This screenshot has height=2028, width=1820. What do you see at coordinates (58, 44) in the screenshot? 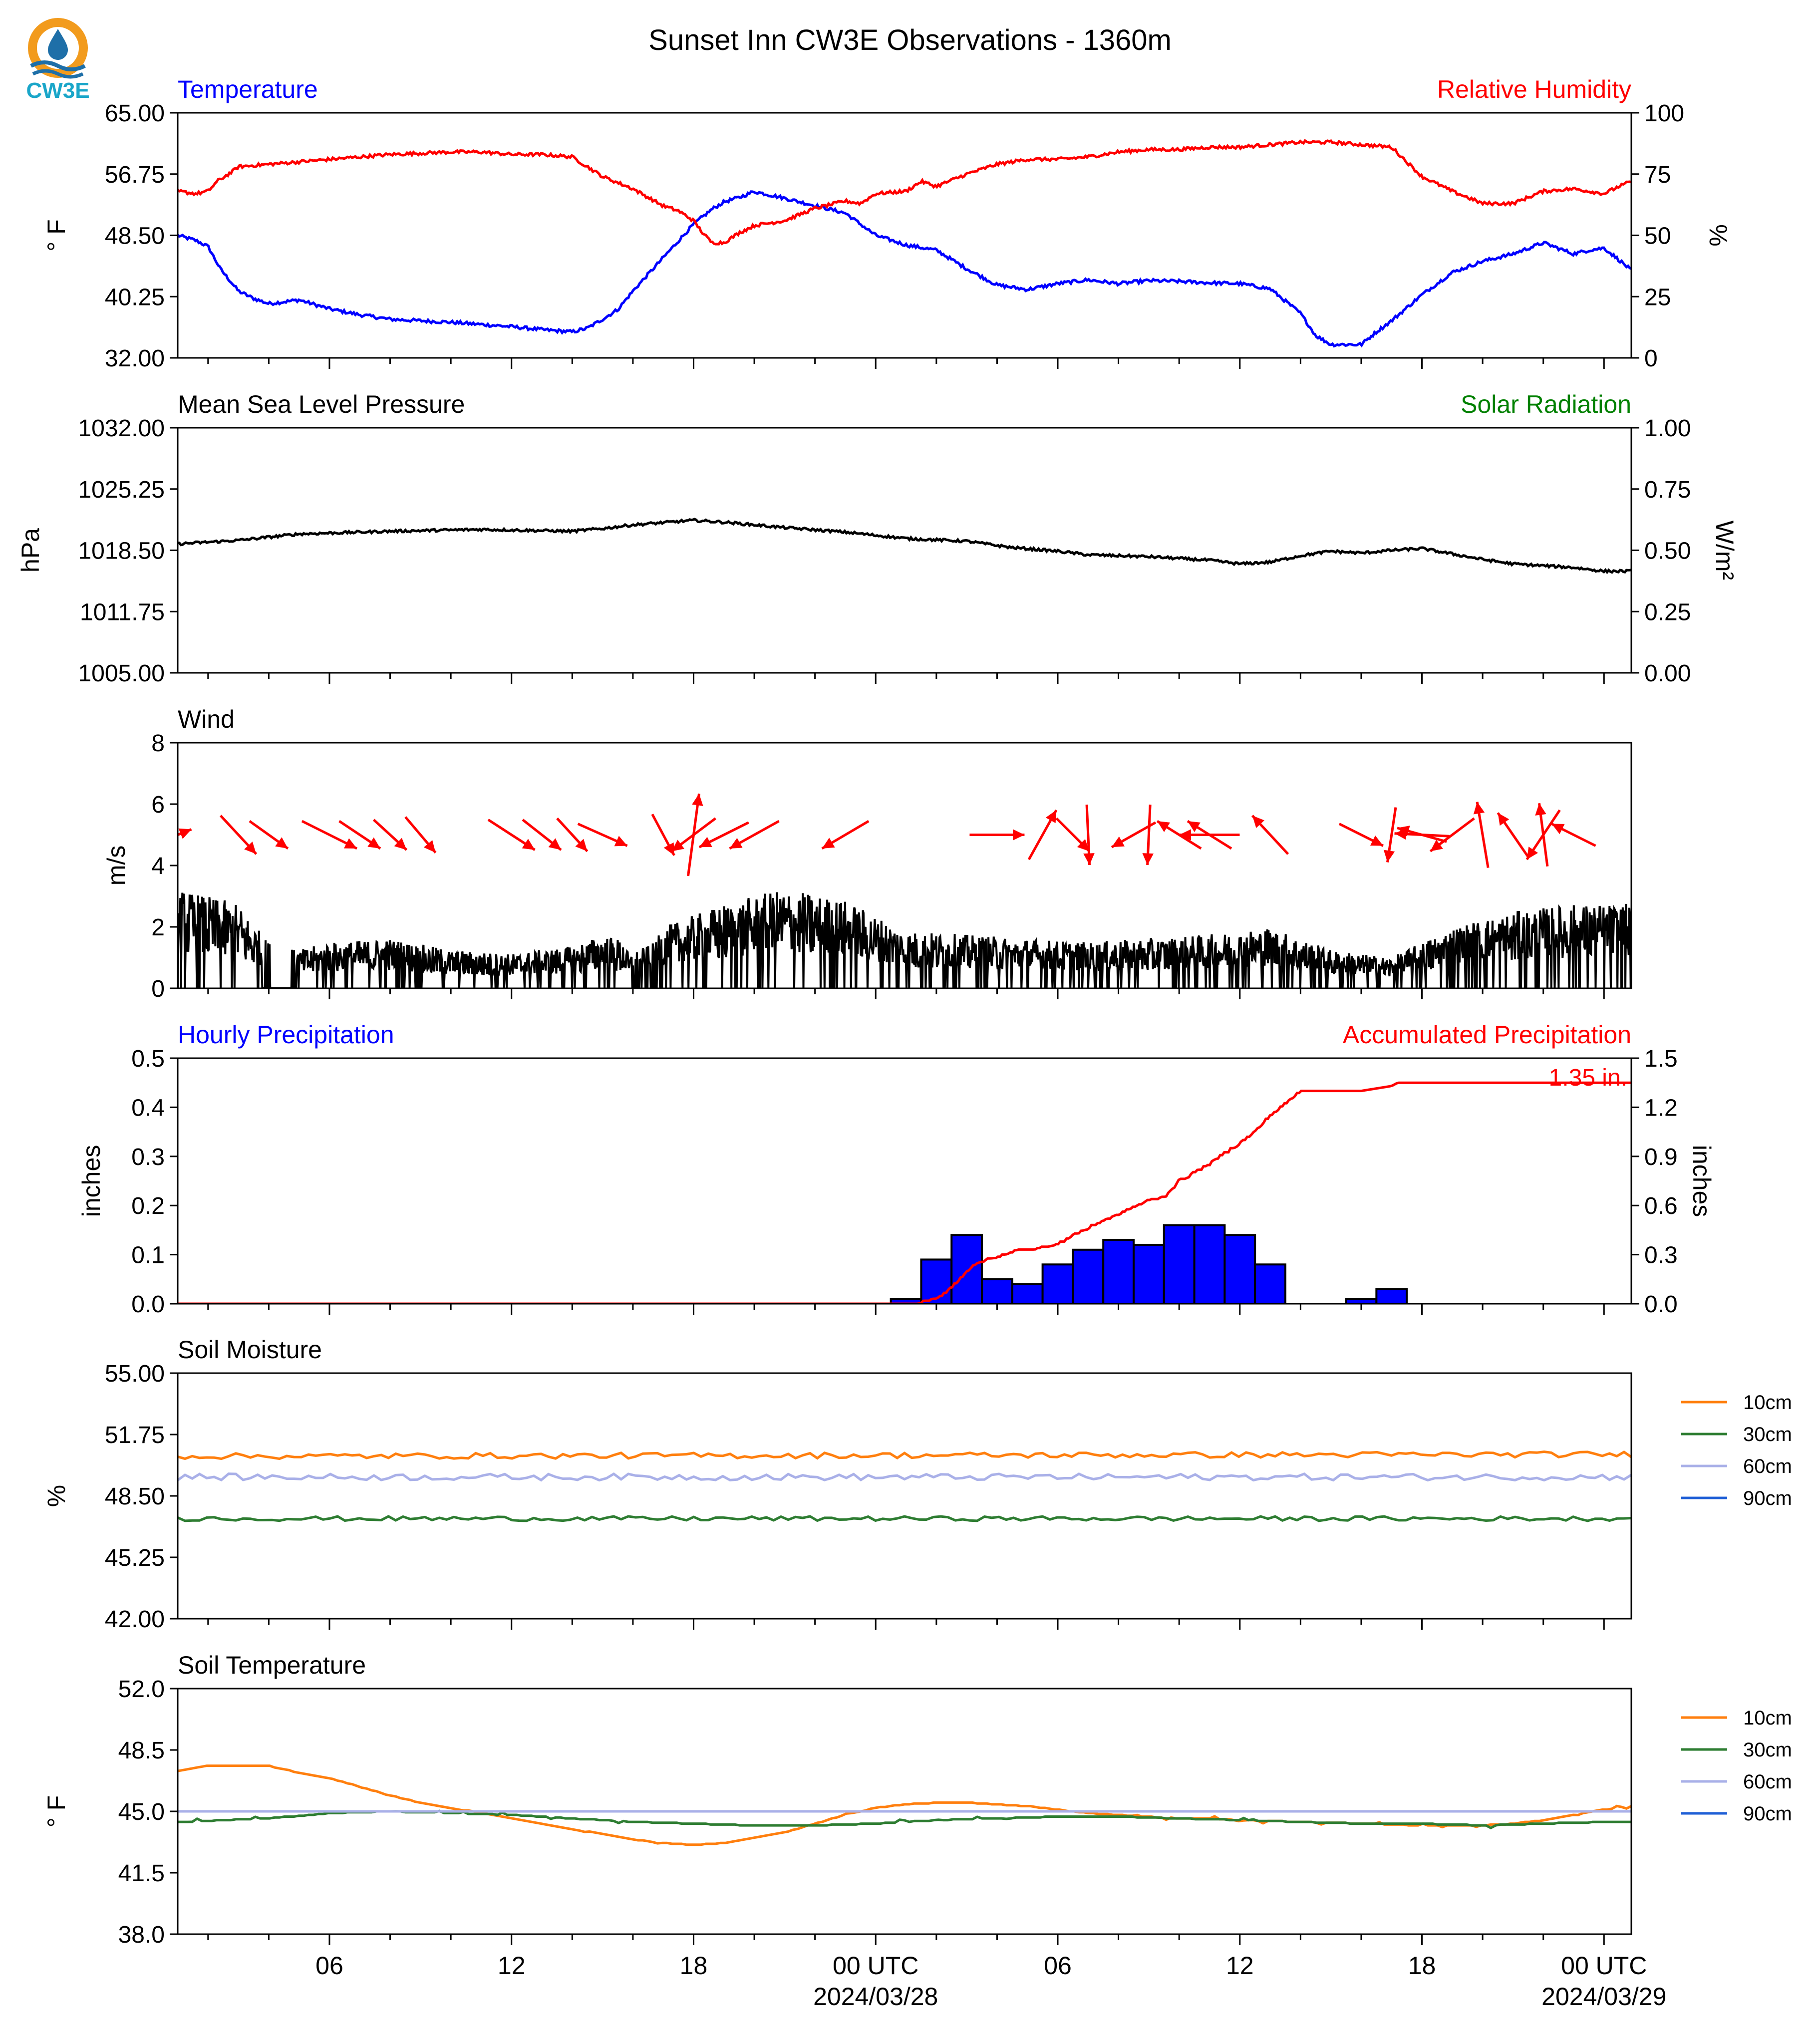
I see `logo-drop-icon` at bounding box center [58, 44].